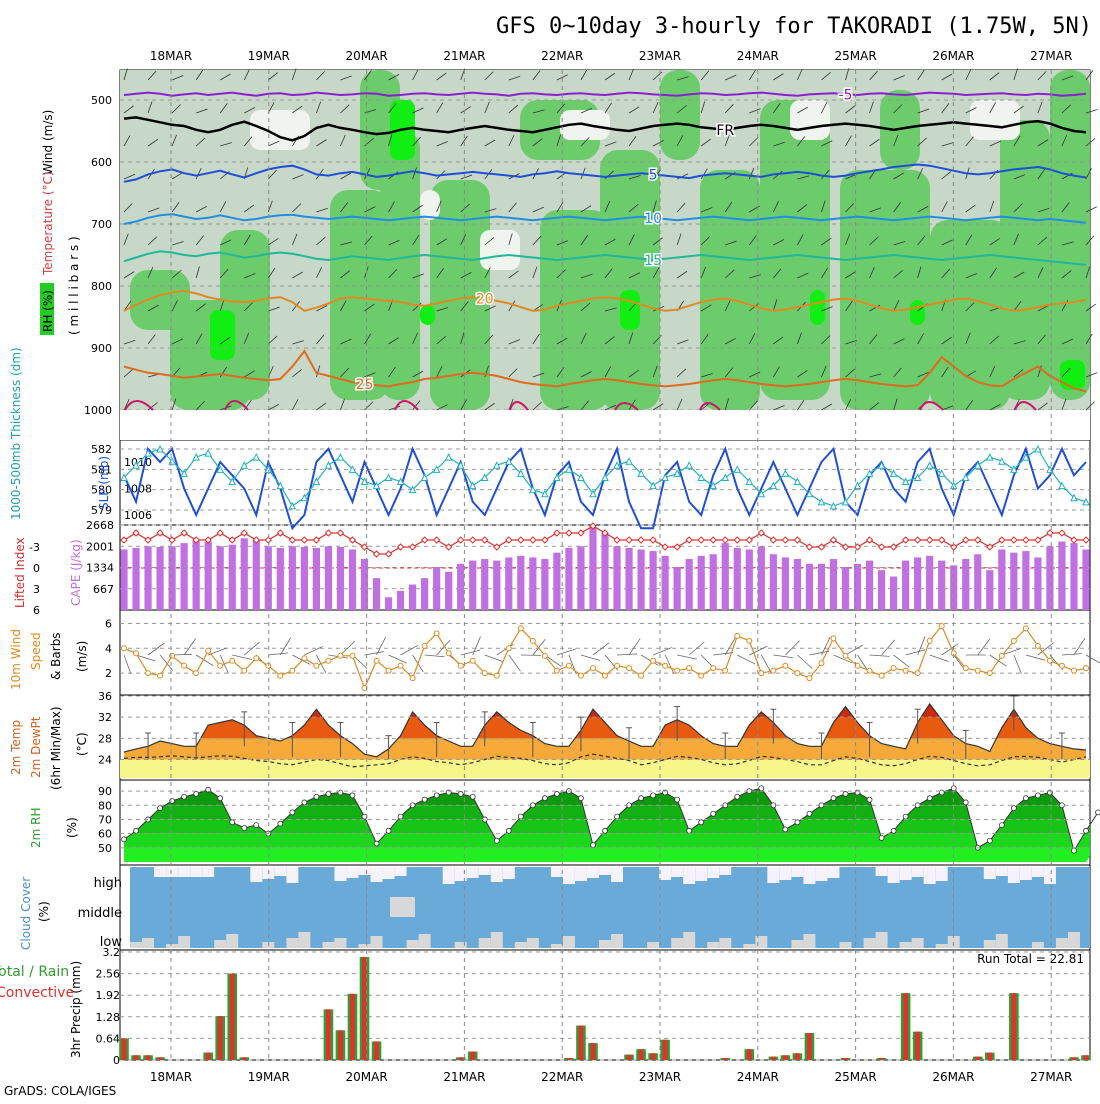 The image size is (1100, 1104). What do you see at coordinates (101, 348) in the screenshot?
I see `pressure-tick: 900` at bounding box center [101, 348].